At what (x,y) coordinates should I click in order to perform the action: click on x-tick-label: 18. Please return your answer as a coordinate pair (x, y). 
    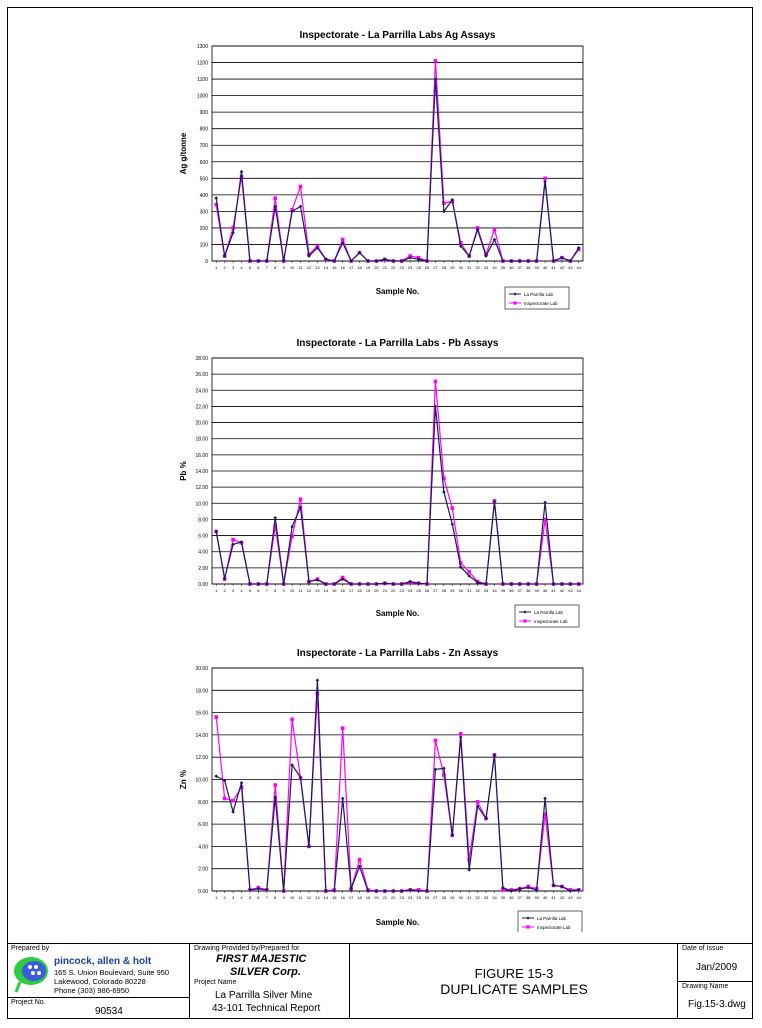
    Looking at the image, I should click on (359, 590).